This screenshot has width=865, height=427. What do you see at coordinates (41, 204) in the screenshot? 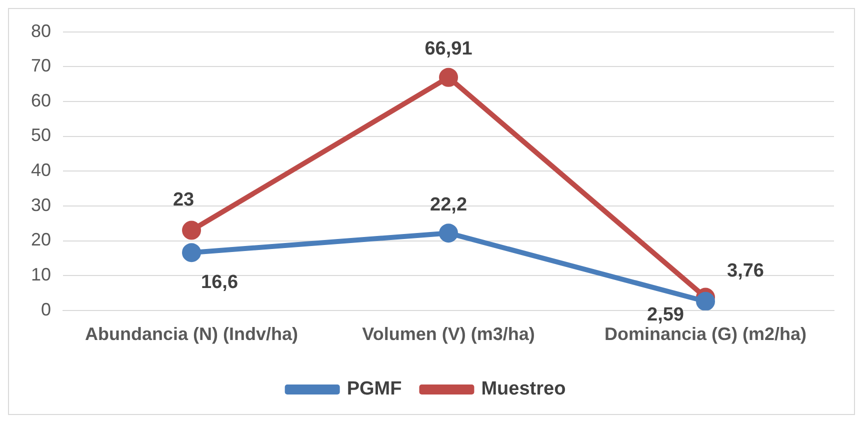
I see `y-tick-label: 30` at bounding box center [41, 204].